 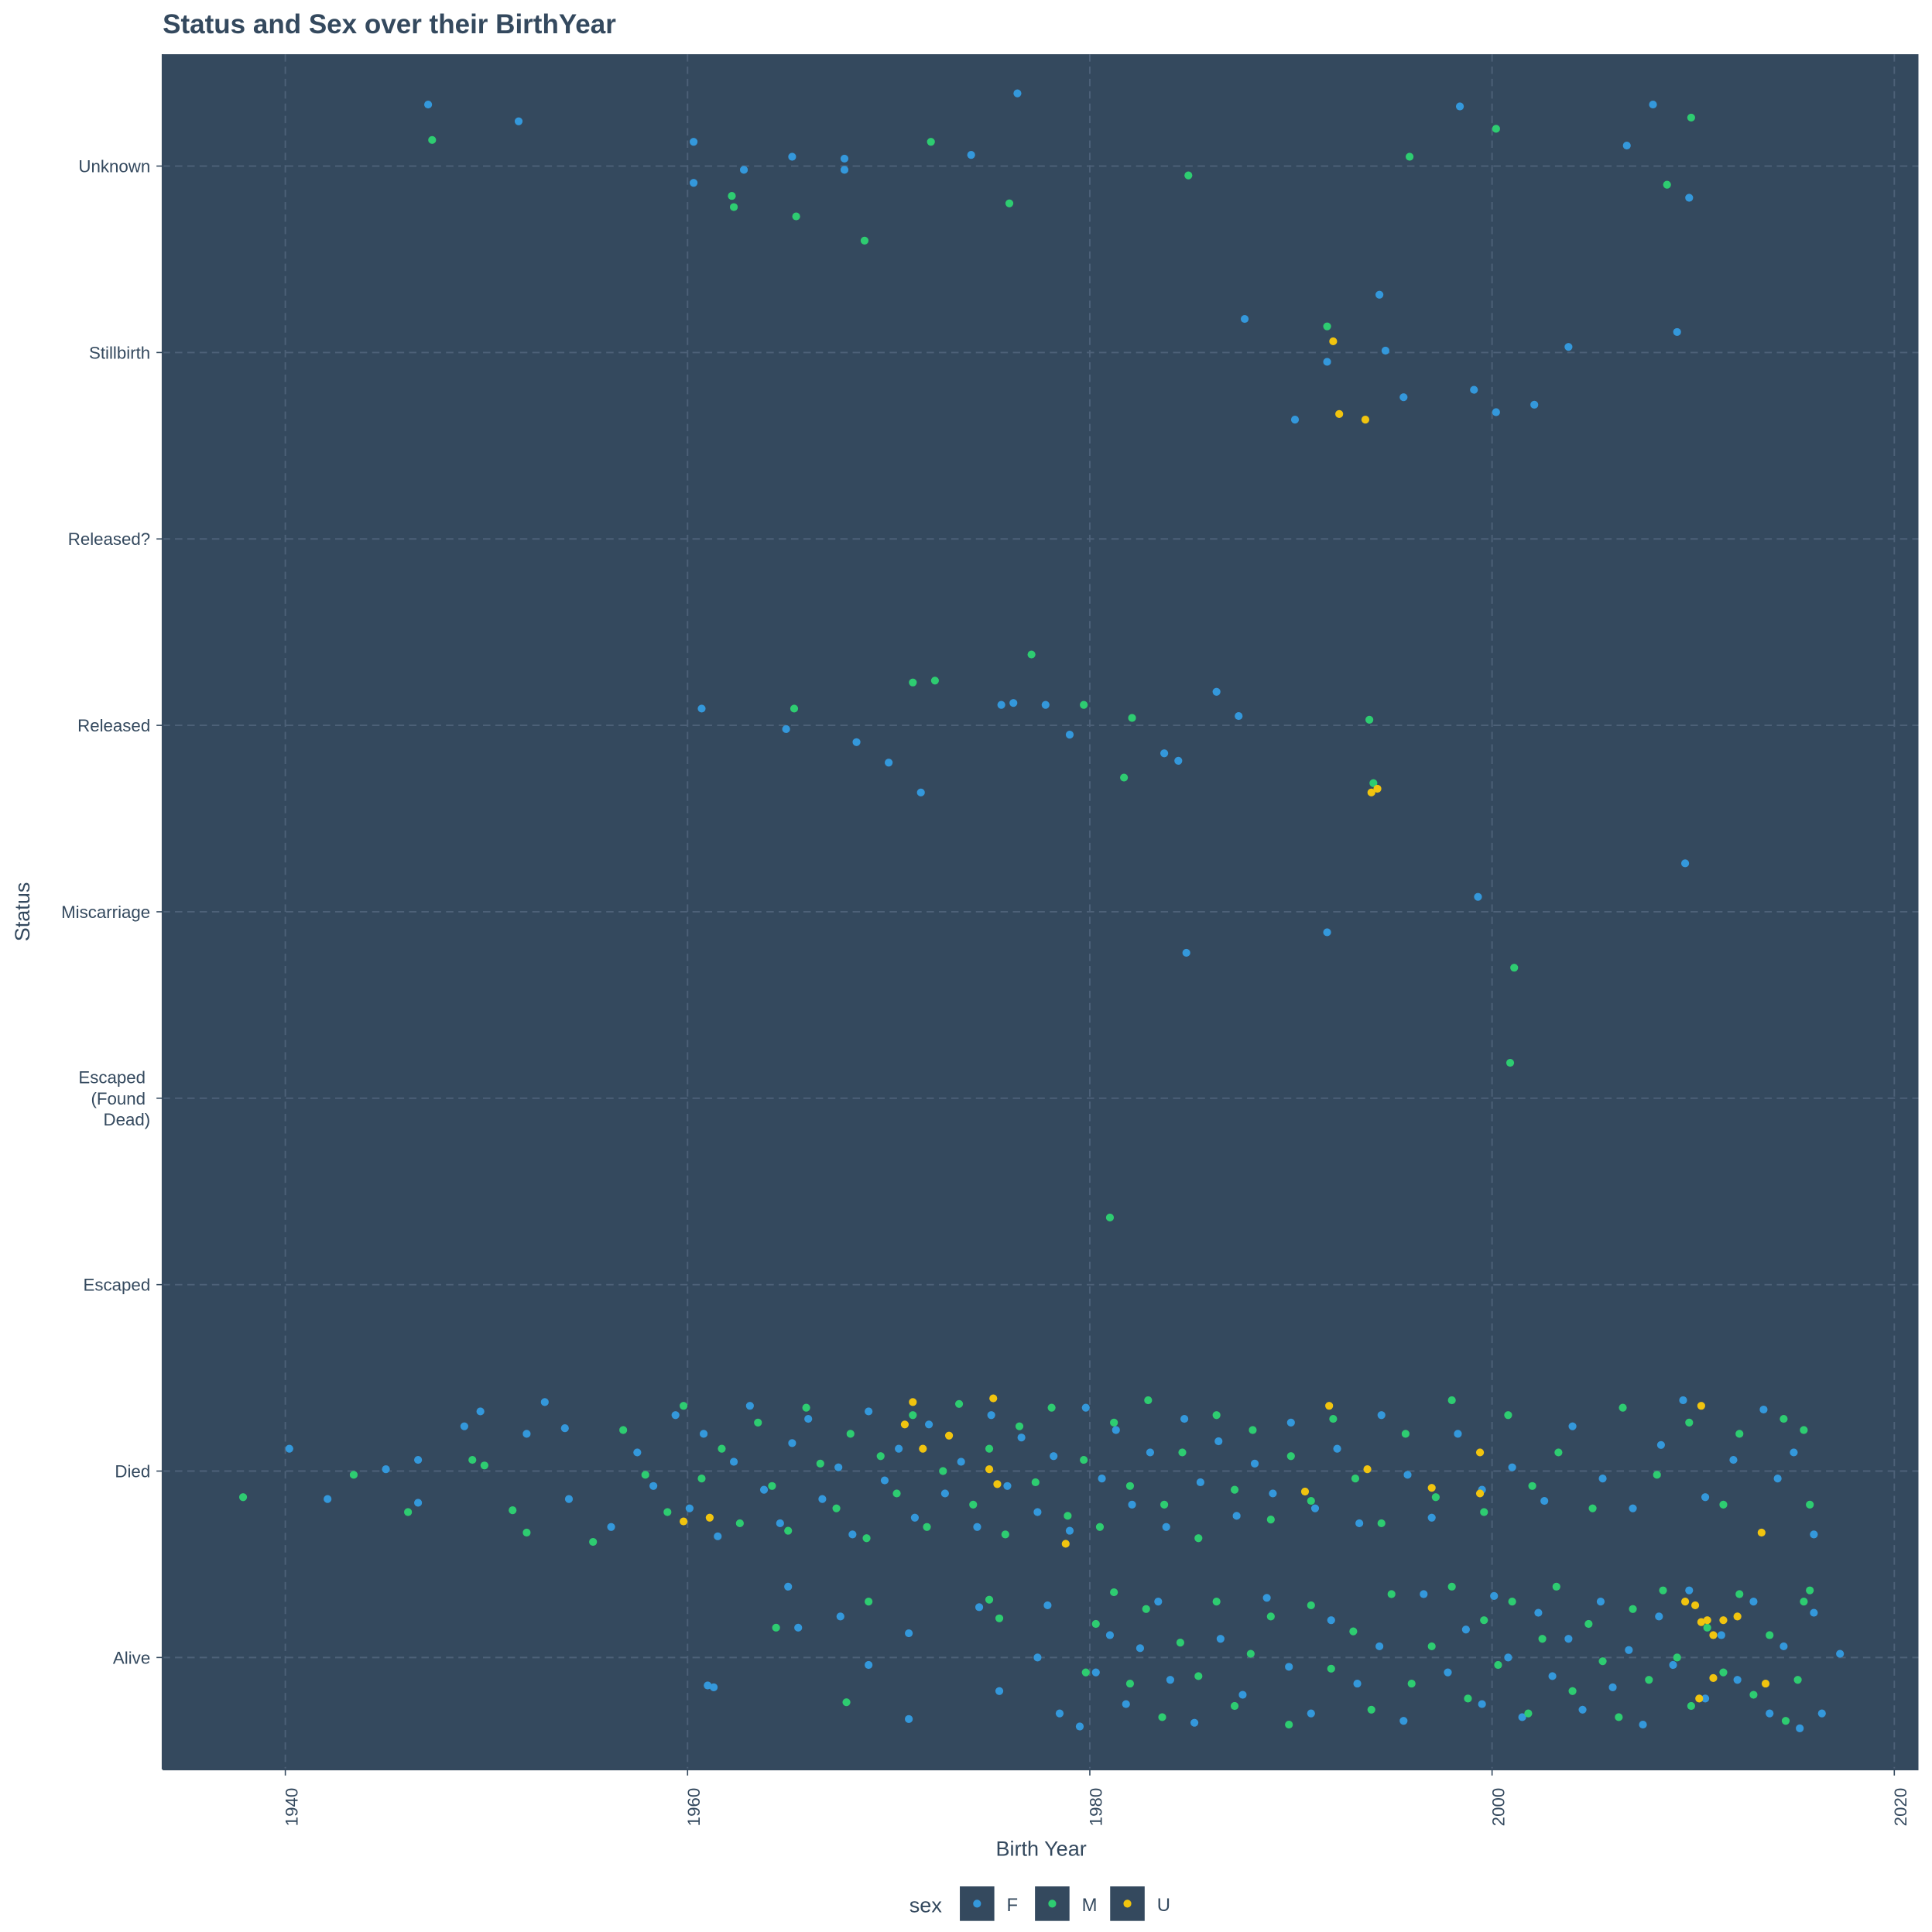 What do you see at coordinates (117, 1285) in the screenshot?
I see `y-tick-label: Escaped` at bounding box center [117, 1285].